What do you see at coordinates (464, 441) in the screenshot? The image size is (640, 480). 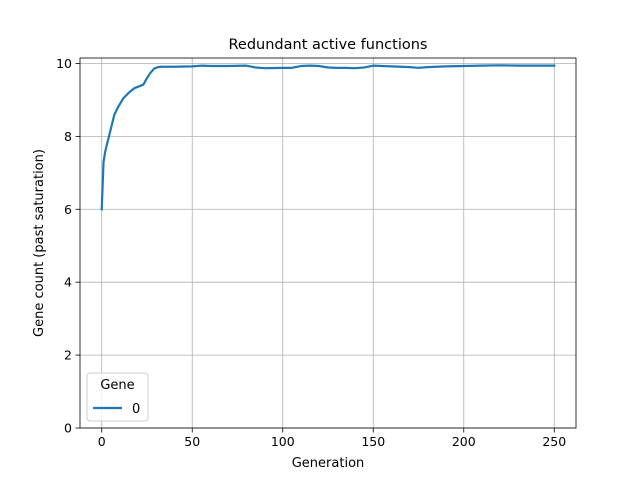 I see `x-tick-label: 200` at bounding box center [464, 441].